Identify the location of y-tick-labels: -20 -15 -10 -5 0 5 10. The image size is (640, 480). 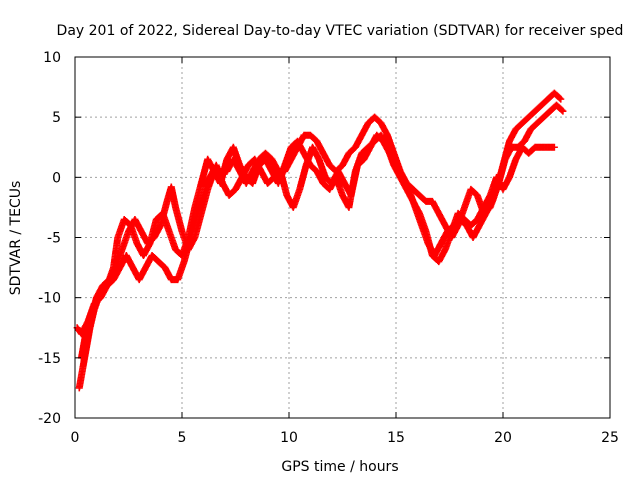
(49, 238).